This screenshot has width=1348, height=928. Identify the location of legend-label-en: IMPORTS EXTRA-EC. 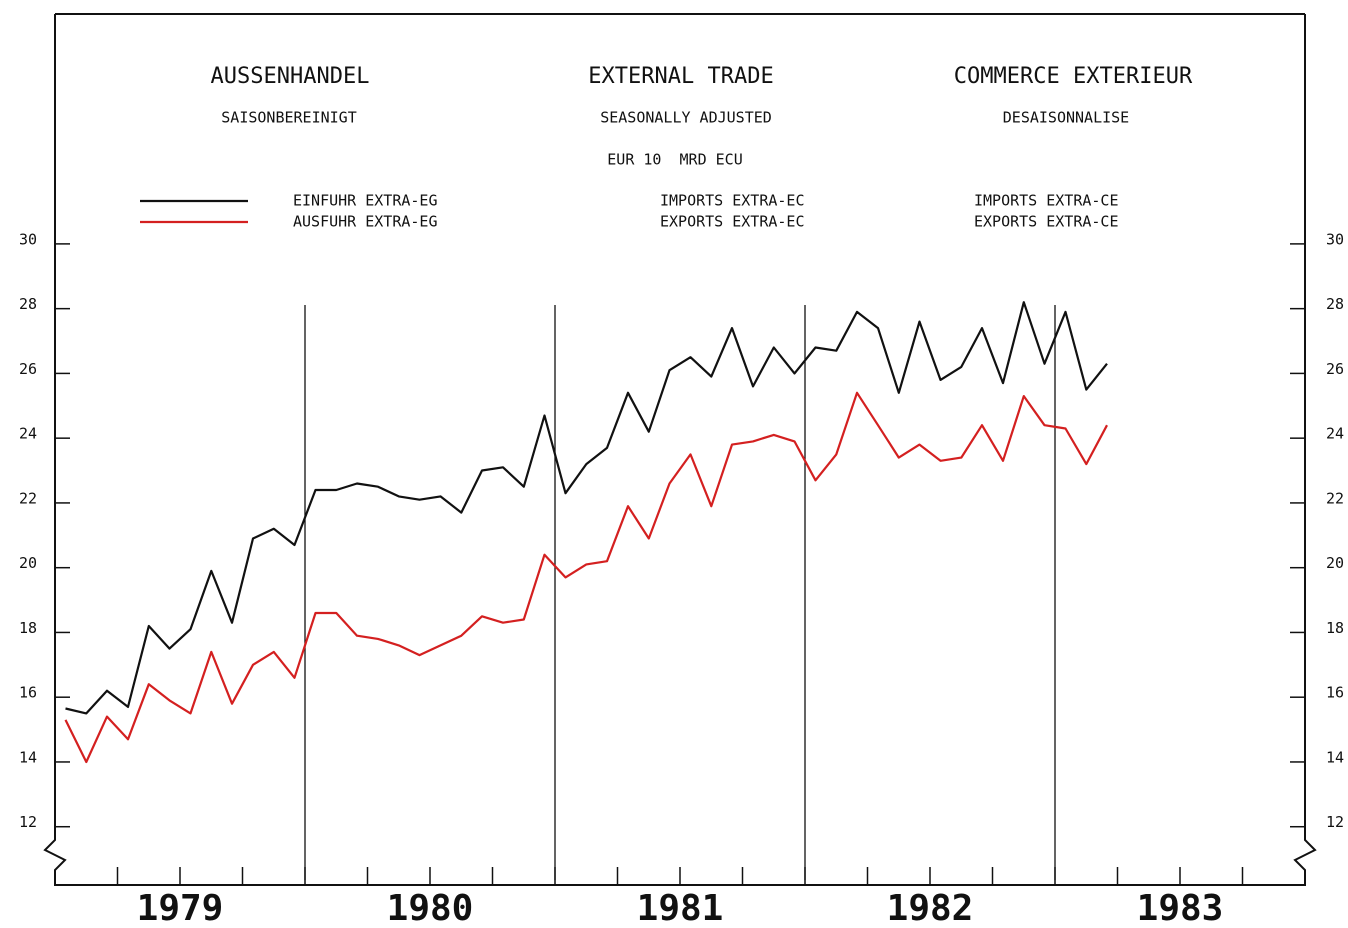
(732, 201).